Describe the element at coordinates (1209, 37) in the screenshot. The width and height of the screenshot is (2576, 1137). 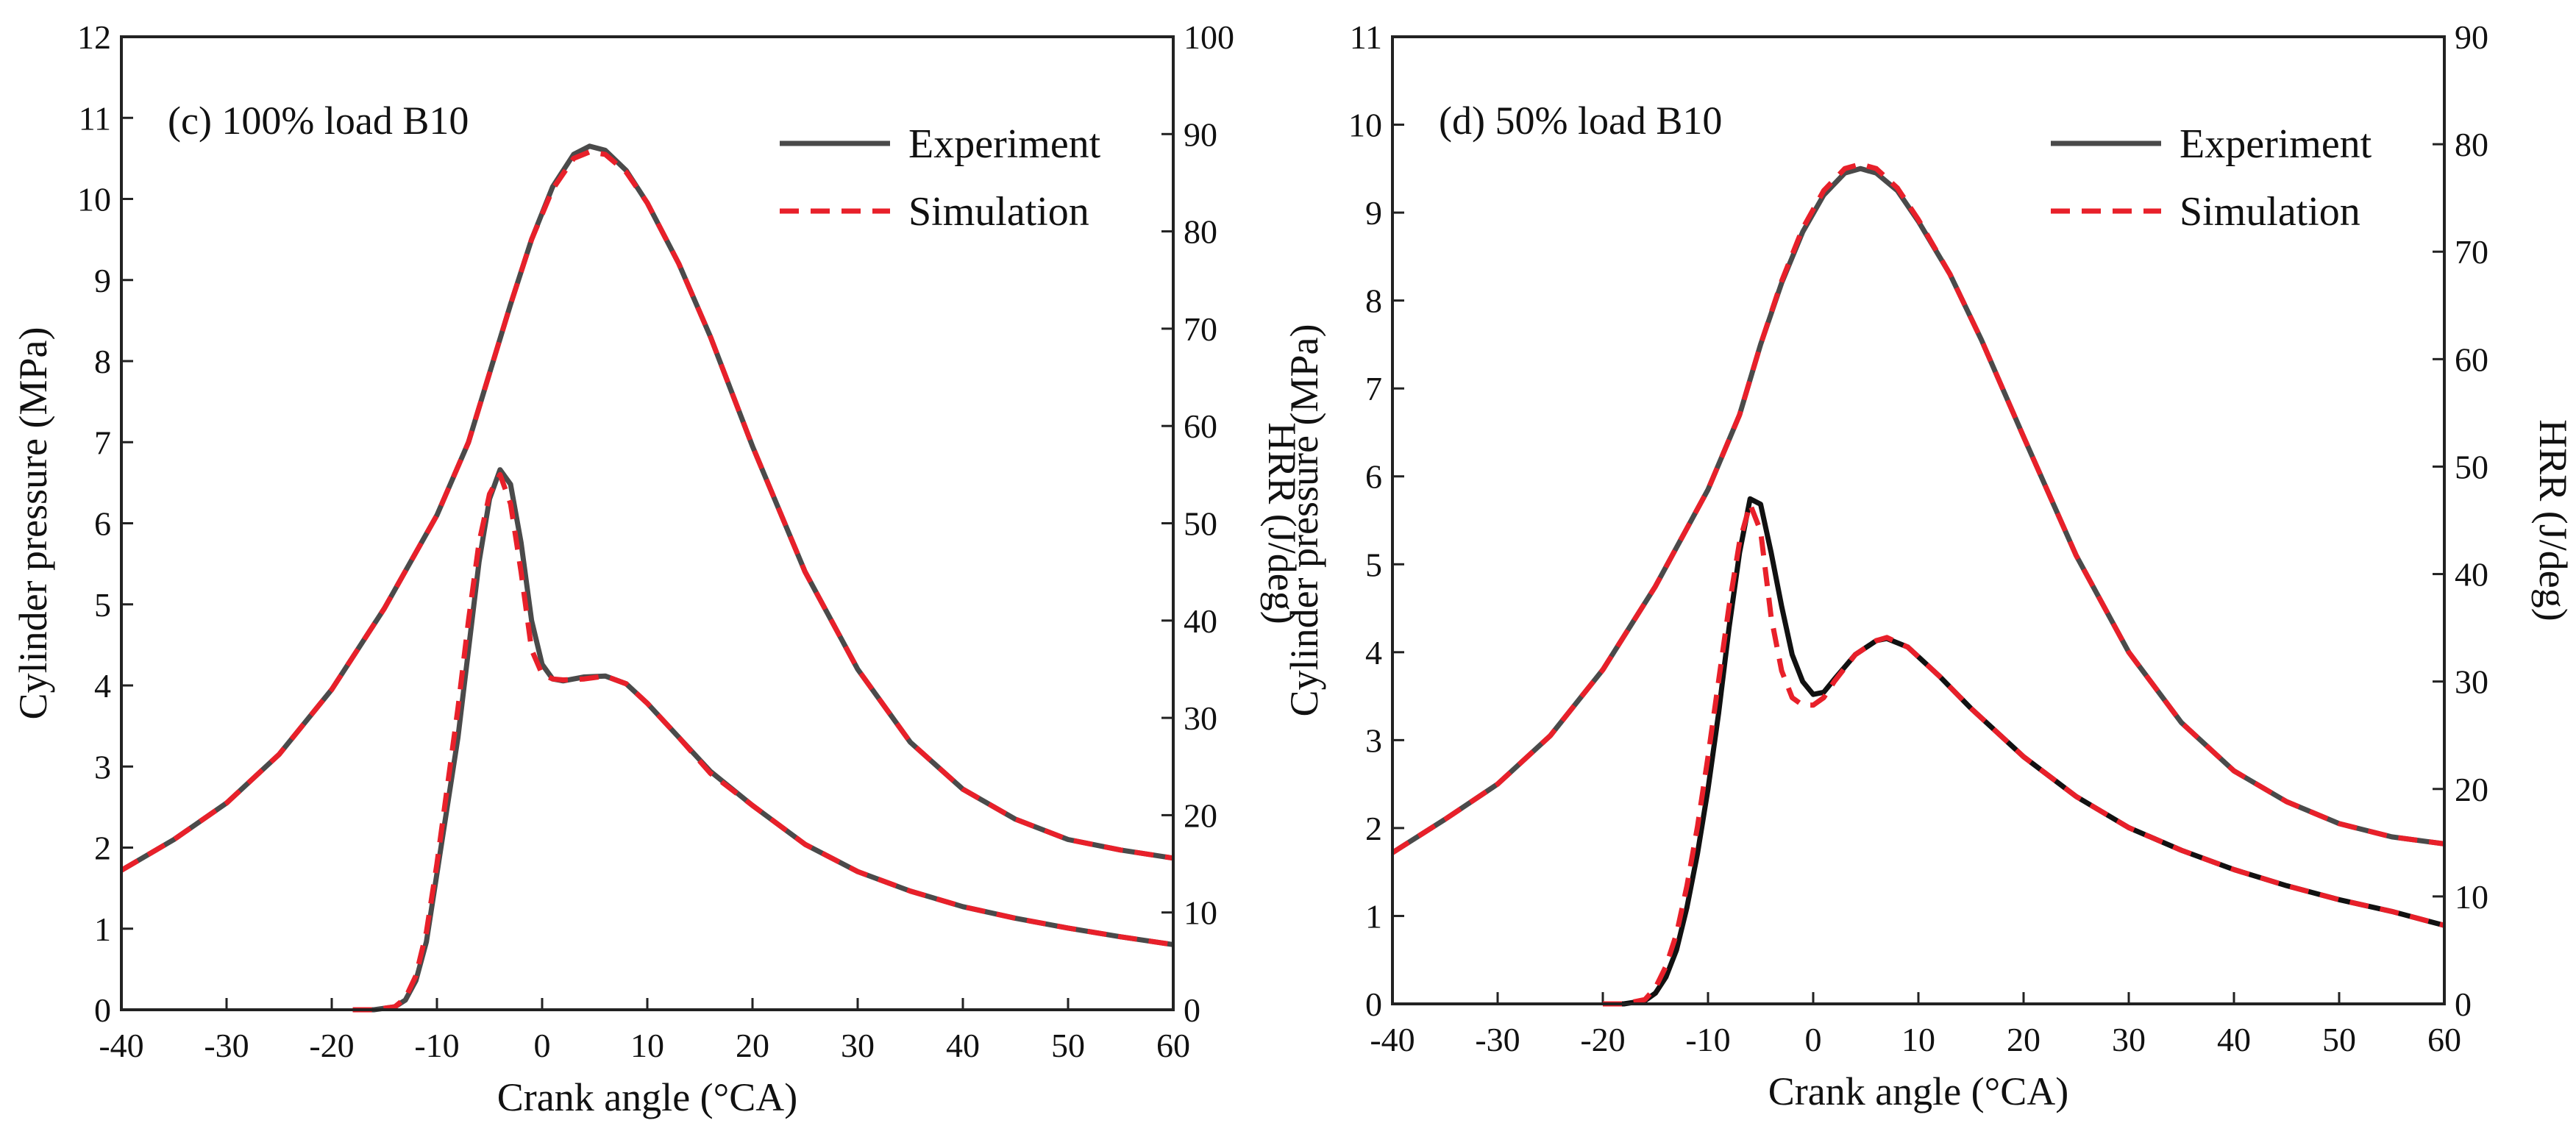
I see `y2-tick-label: 100` at that location.